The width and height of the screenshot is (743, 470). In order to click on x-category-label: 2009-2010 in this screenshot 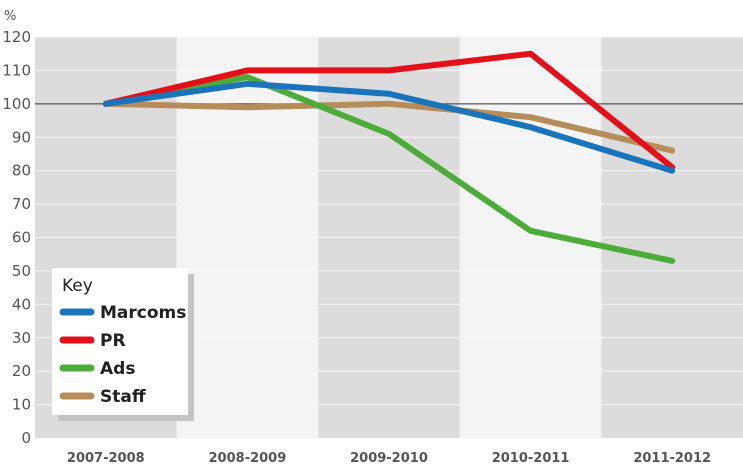, I will do `click(389, 458)`.